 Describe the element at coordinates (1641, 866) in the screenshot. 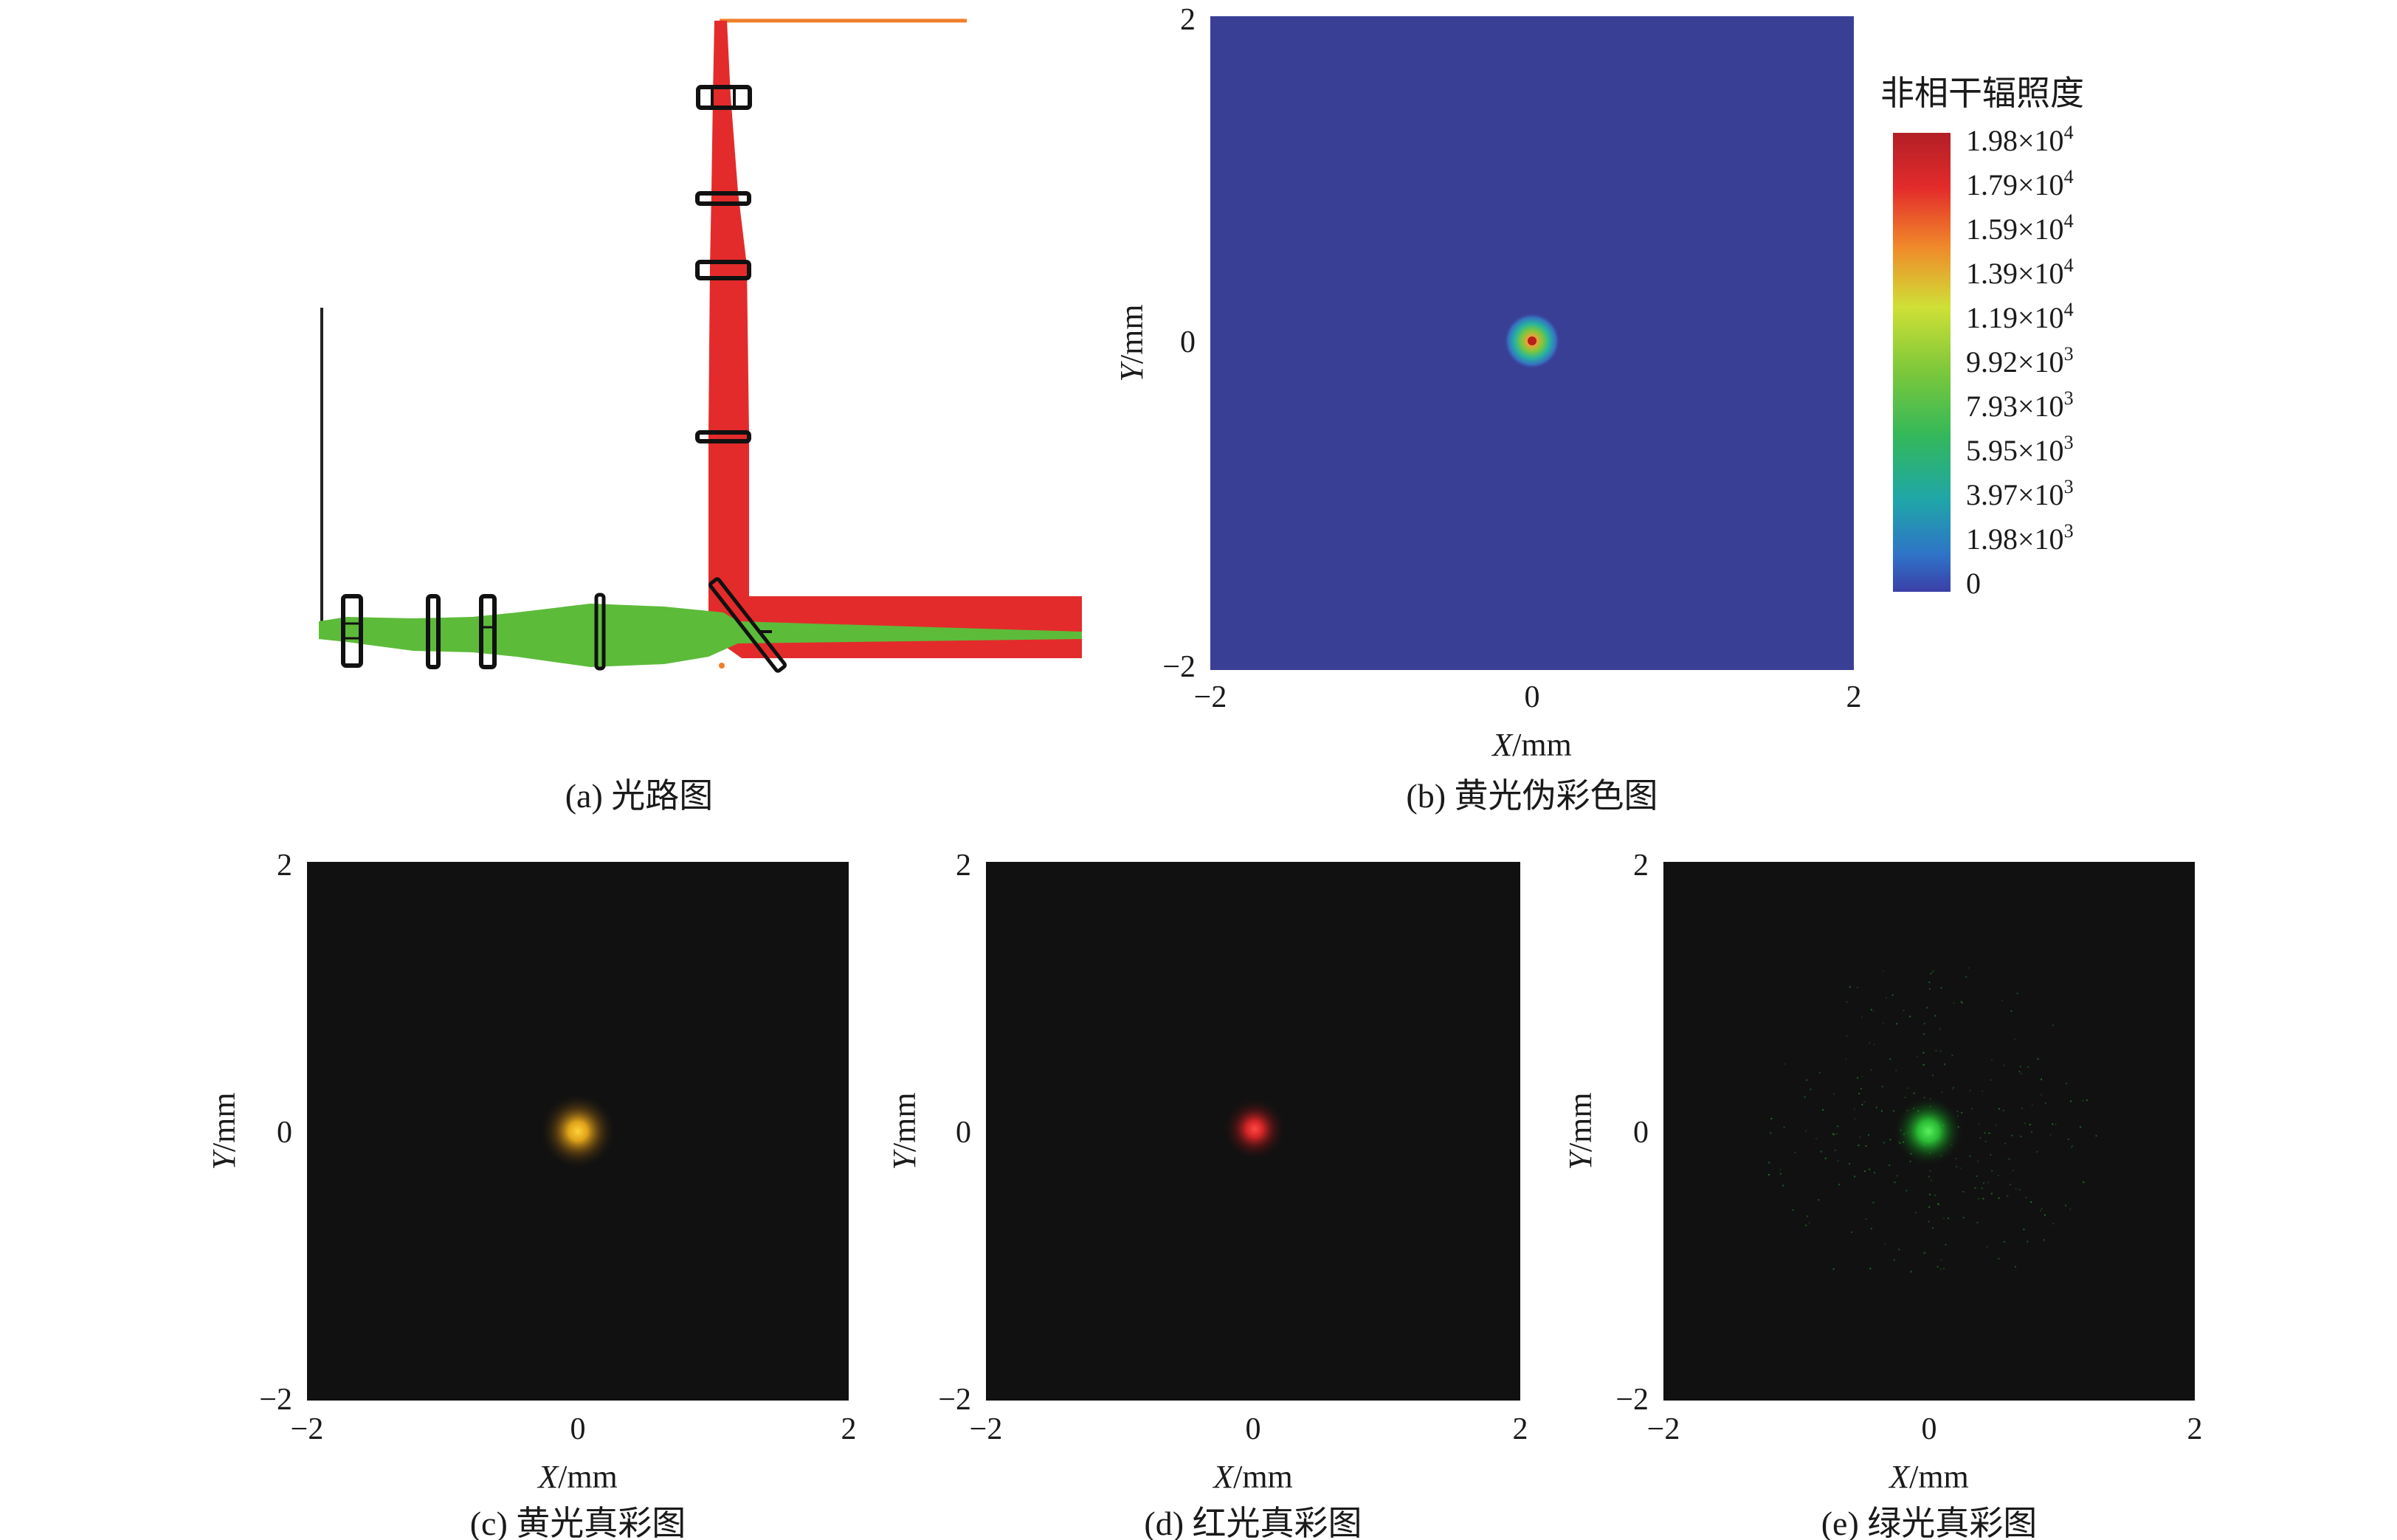

I see `e-ytick-top: 2` at that location.